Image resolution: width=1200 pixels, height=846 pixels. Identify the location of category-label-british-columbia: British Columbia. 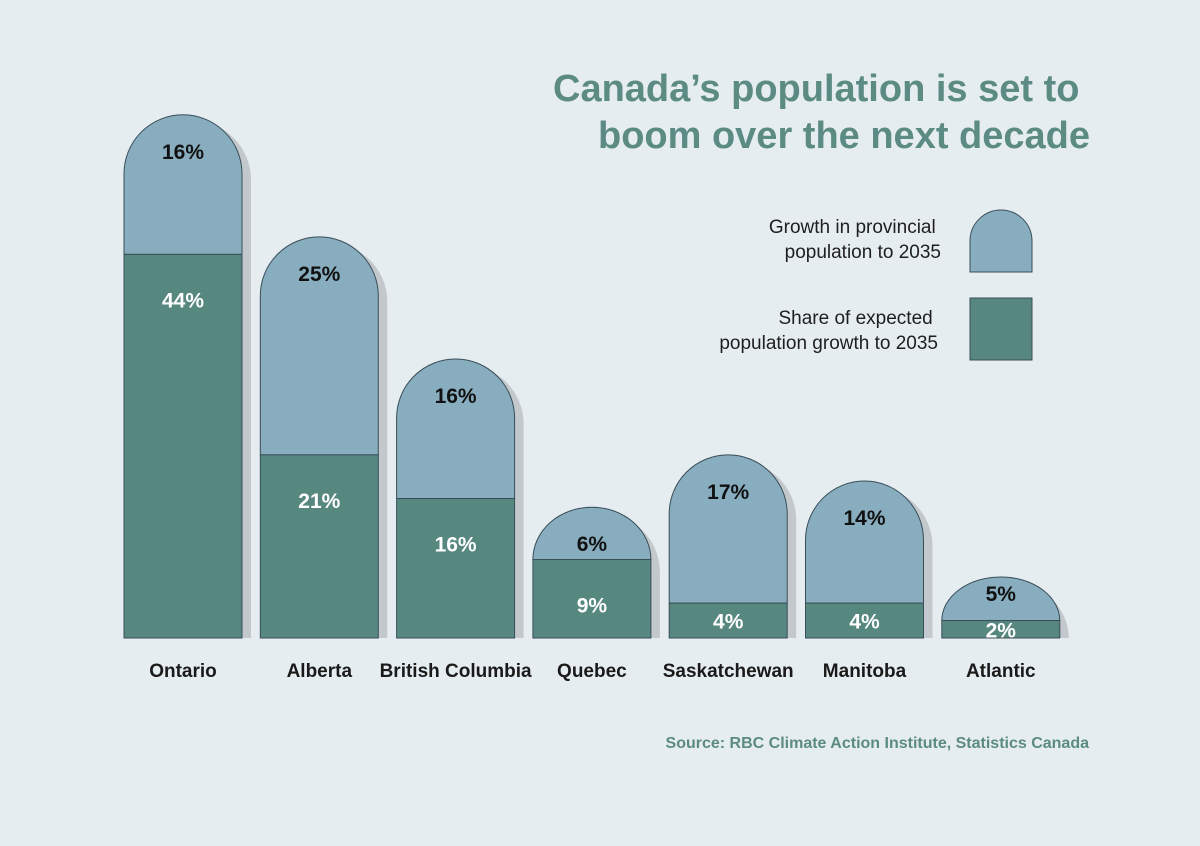
(456, 671).